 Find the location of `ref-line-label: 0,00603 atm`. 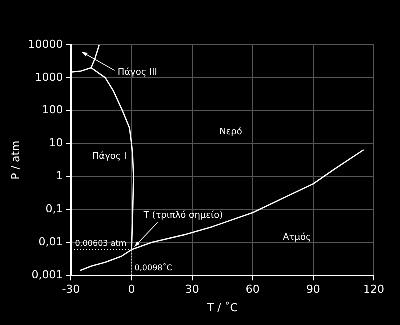

ref-line-label: 0,00603 atm is located at coordinates (101, 243).